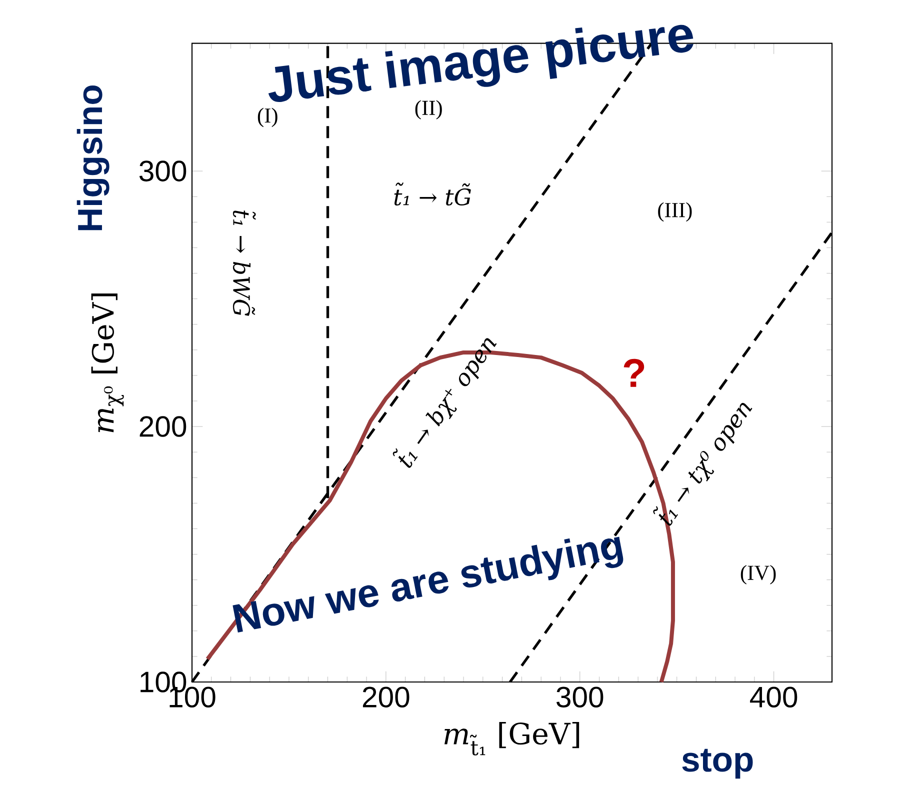 The height and width of the screenshot is (808, 904). I want to click on annotation: (II), so click(428, 110).